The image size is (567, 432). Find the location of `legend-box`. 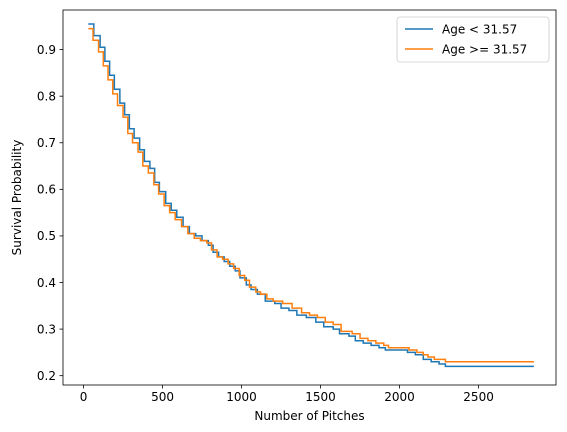

legend-box is located at coordinates (473, 39).